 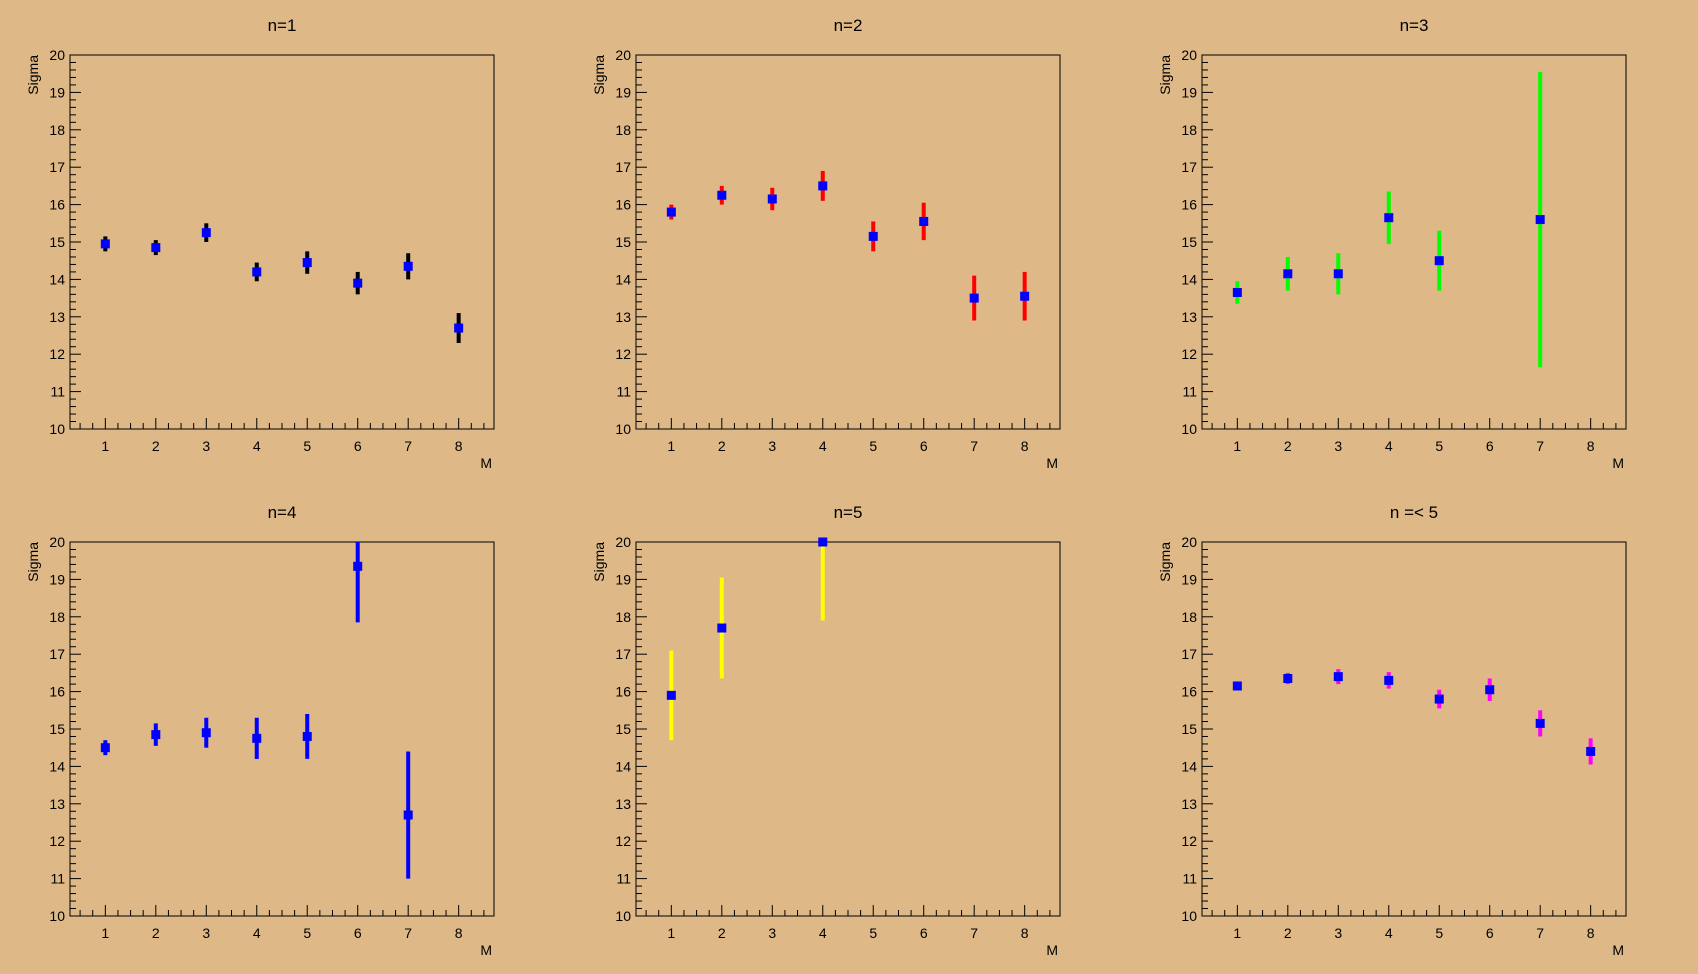 I want to click on chart-title: n=5, so click(x=848, y=512).